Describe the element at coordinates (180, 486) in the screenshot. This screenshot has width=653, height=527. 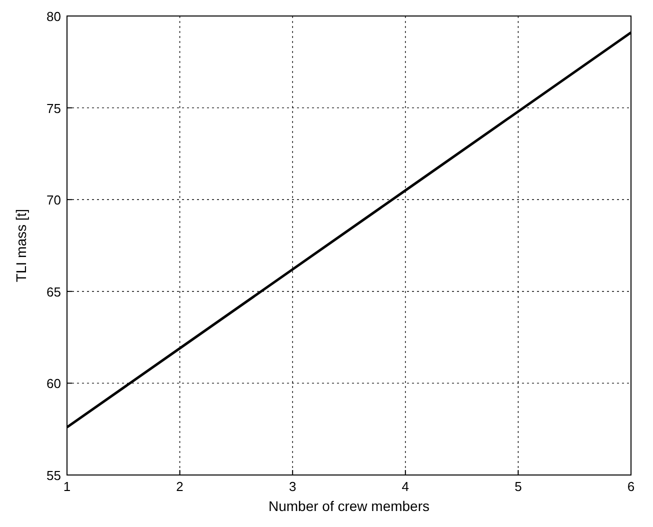
I see `x-tick-label: 2` at that location.